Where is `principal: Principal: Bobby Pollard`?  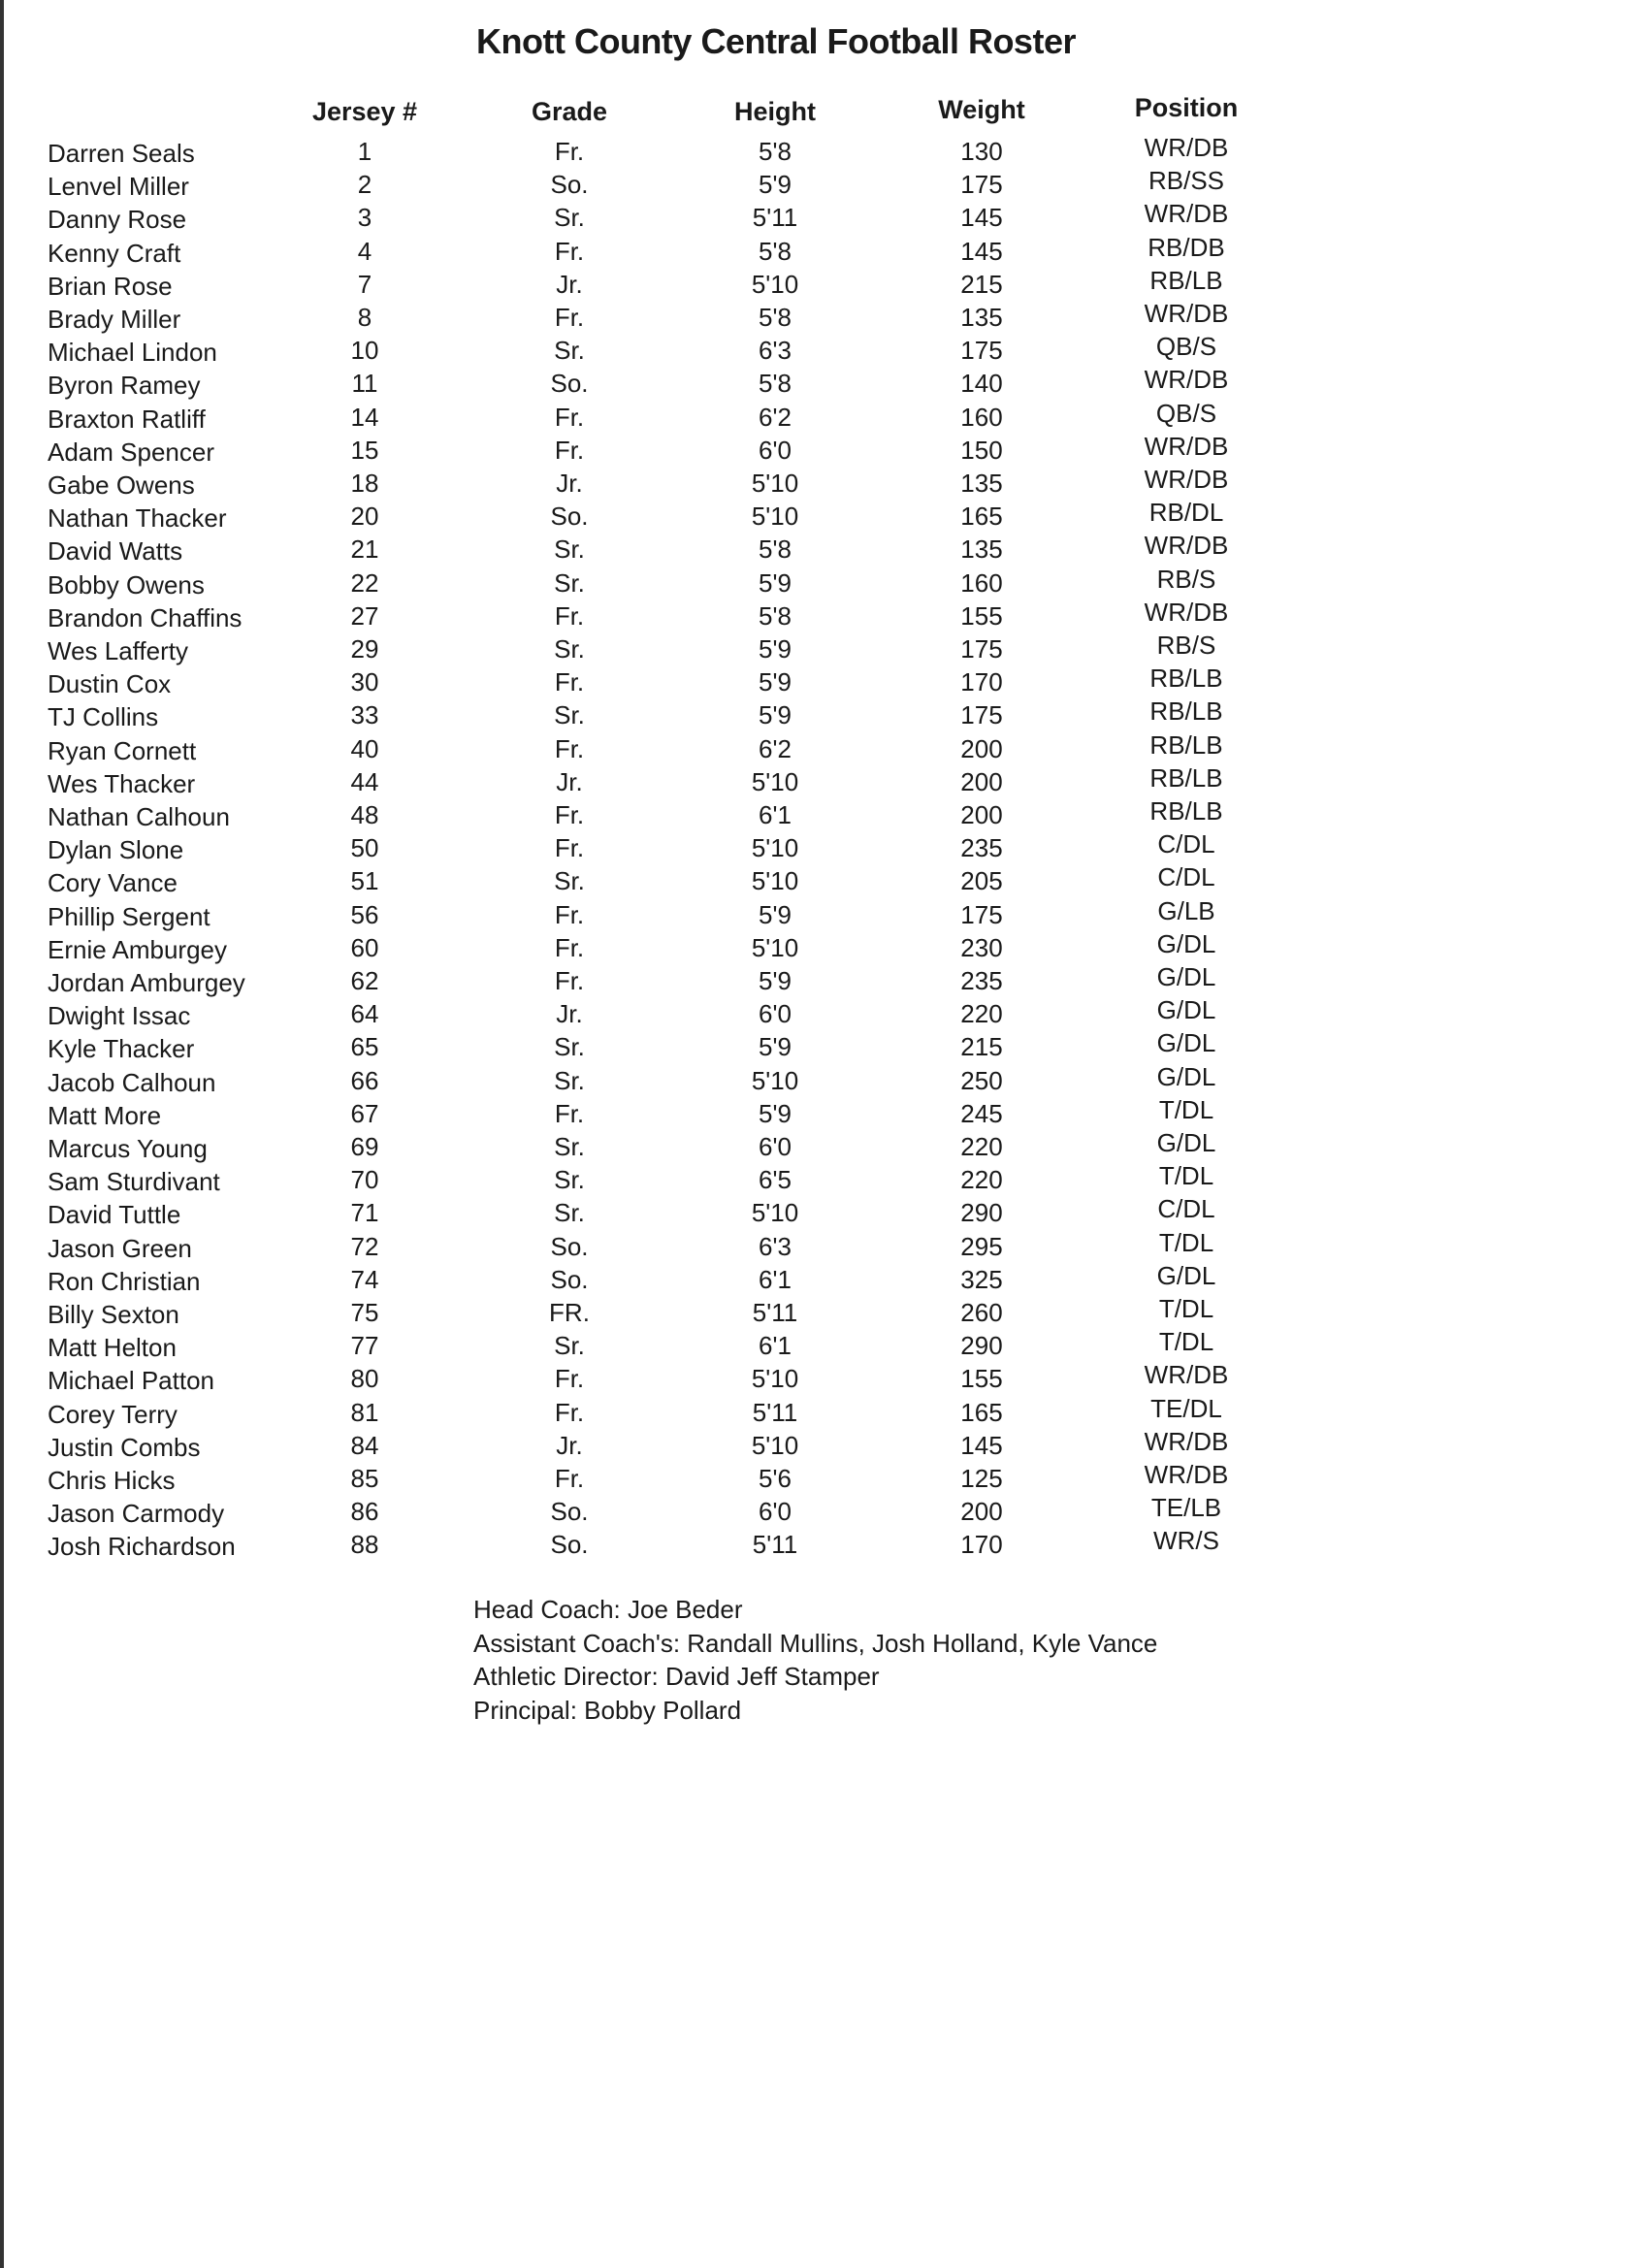 principal: Principal: Bobby Pollard is located at coordinates (607, 1710).